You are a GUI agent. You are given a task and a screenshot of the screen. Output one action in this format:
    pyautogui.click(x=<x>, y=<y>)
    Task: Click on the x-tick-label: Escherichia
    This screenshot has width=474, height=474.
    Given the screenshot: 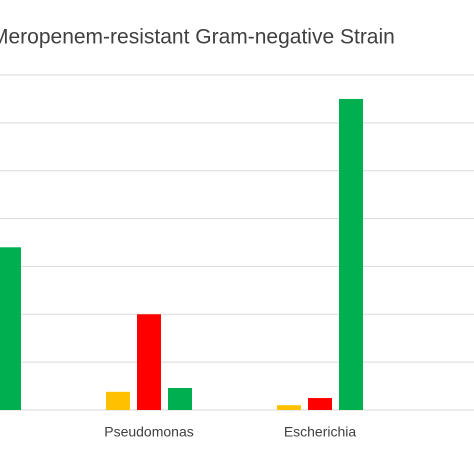 What is the action you would take?
    pyautogui.click(x=320, y=432)
    